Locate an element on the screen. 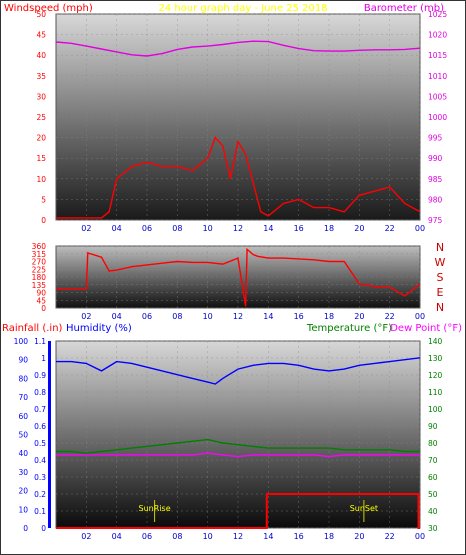 The height and width of the screenshot is (555, 466). right-tick-label: 80 is located at coordinates (433, 443).